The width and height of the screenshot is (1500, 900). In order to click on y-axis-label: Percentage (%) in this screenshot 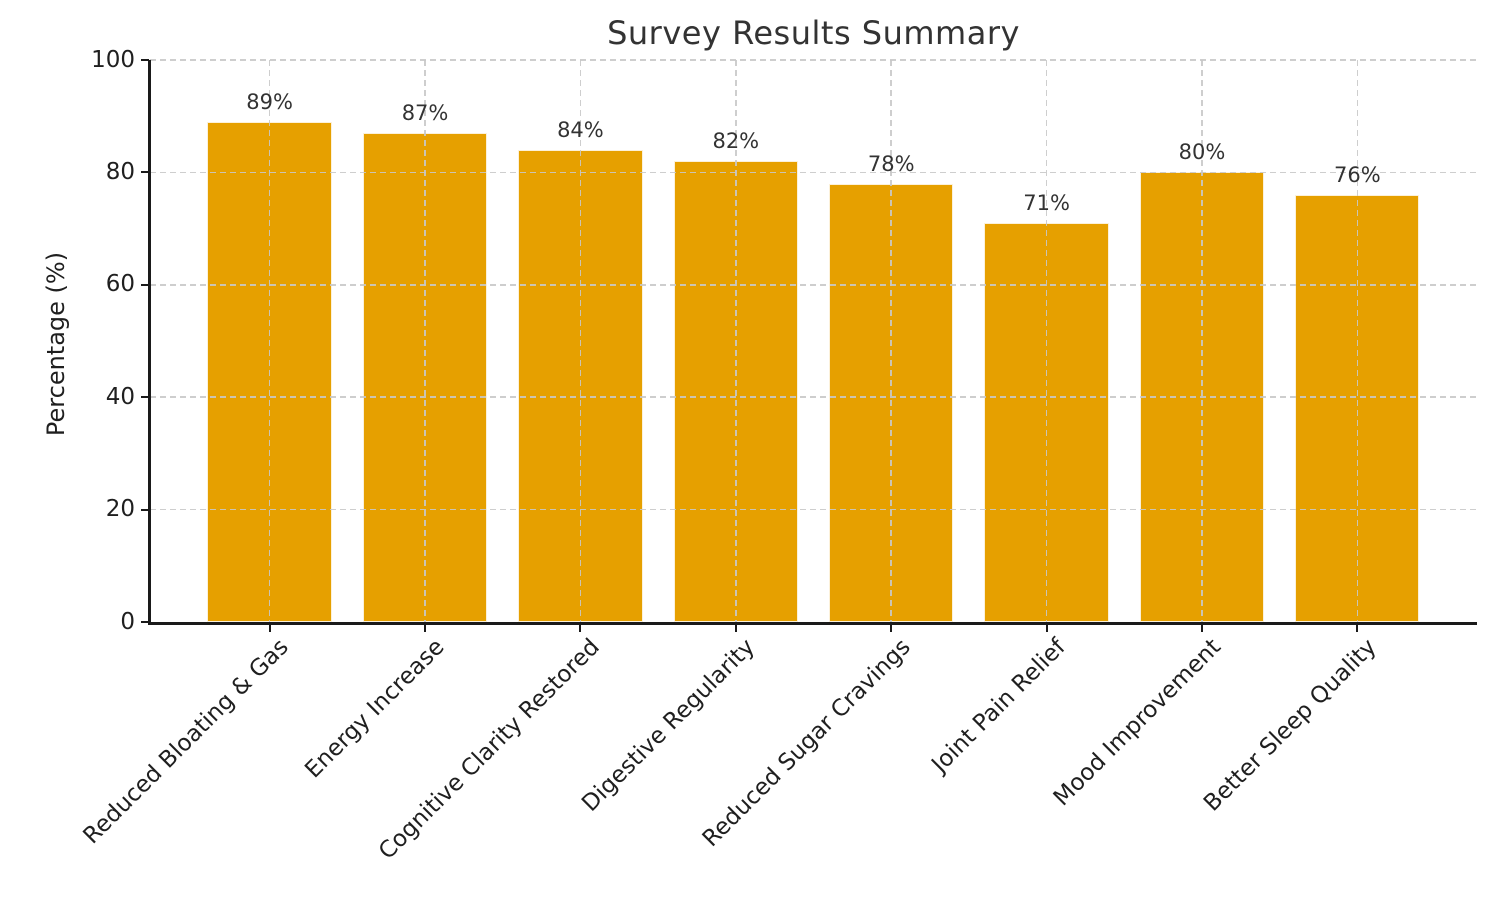, I will do `click(56, 344)`.